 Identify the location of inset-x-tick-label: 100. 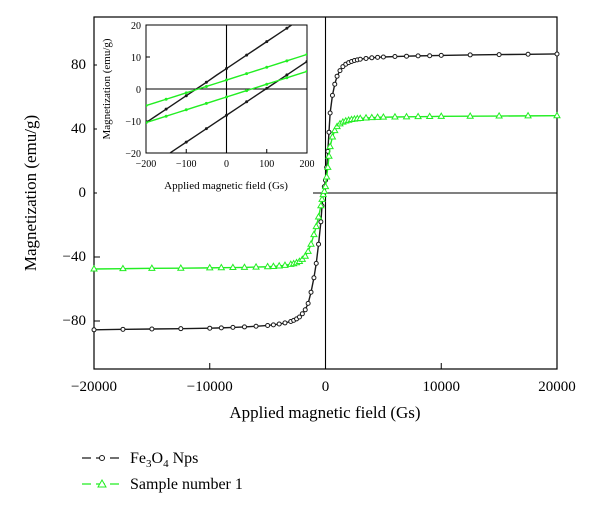
(266, 164).